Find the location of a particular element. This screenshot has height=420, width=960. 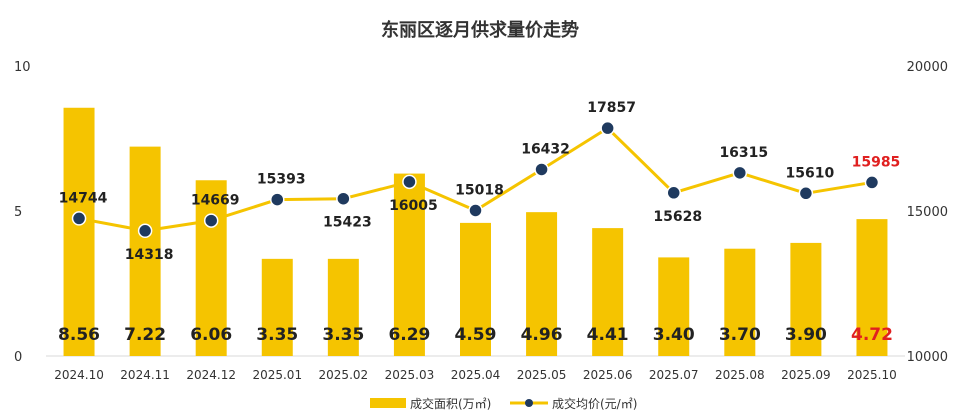

x-tick-label: 2025.10 is located at coordinates (872, 375).